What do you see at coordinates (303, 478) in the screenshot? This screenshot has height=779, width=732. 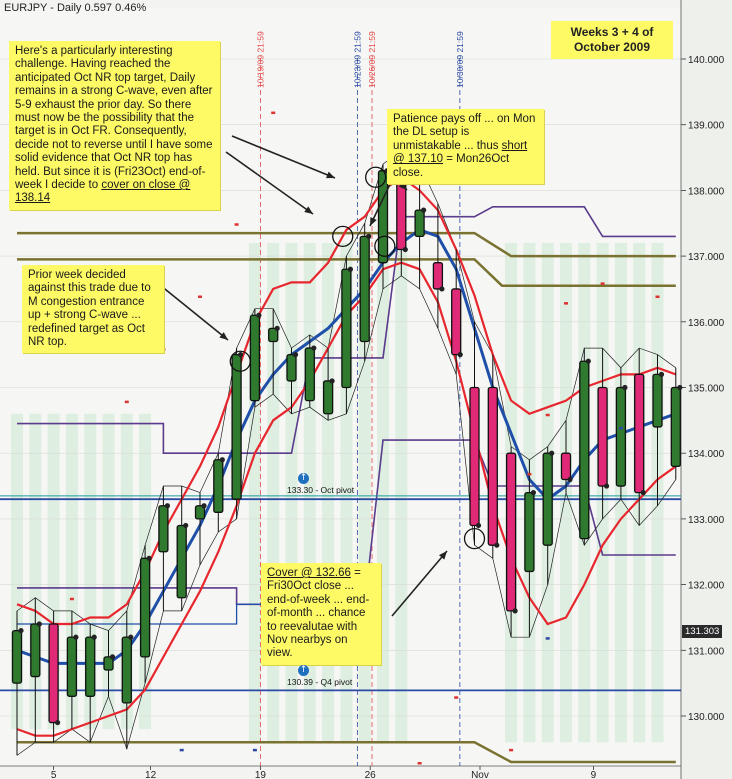 I see `oct-pivot-up-icon: ↑` at bounding box center [303, 478].